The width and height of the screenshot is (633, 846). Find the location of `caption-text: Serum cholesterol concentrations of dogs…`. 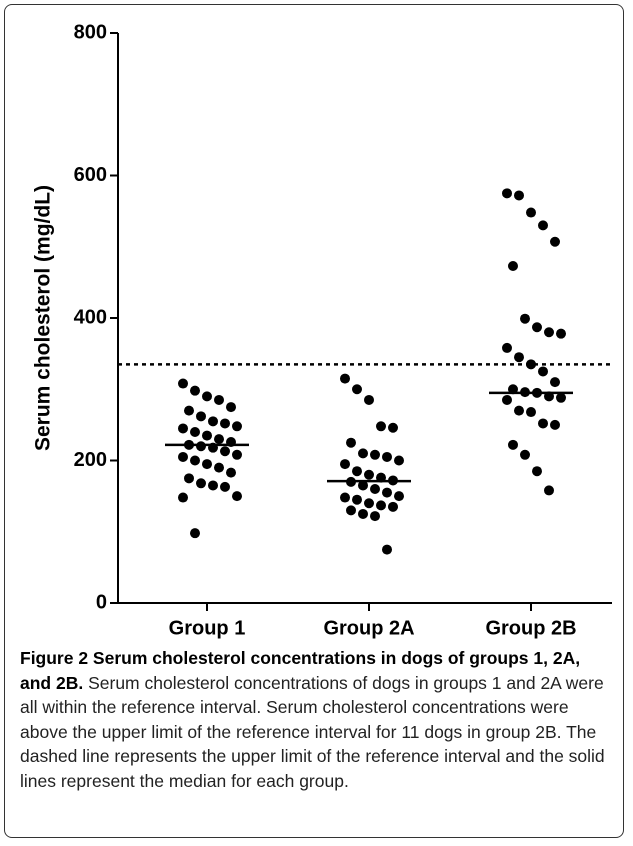

caption-text: Serum cholesterol concentrations of dogs… is located at coordinates (312, 731).